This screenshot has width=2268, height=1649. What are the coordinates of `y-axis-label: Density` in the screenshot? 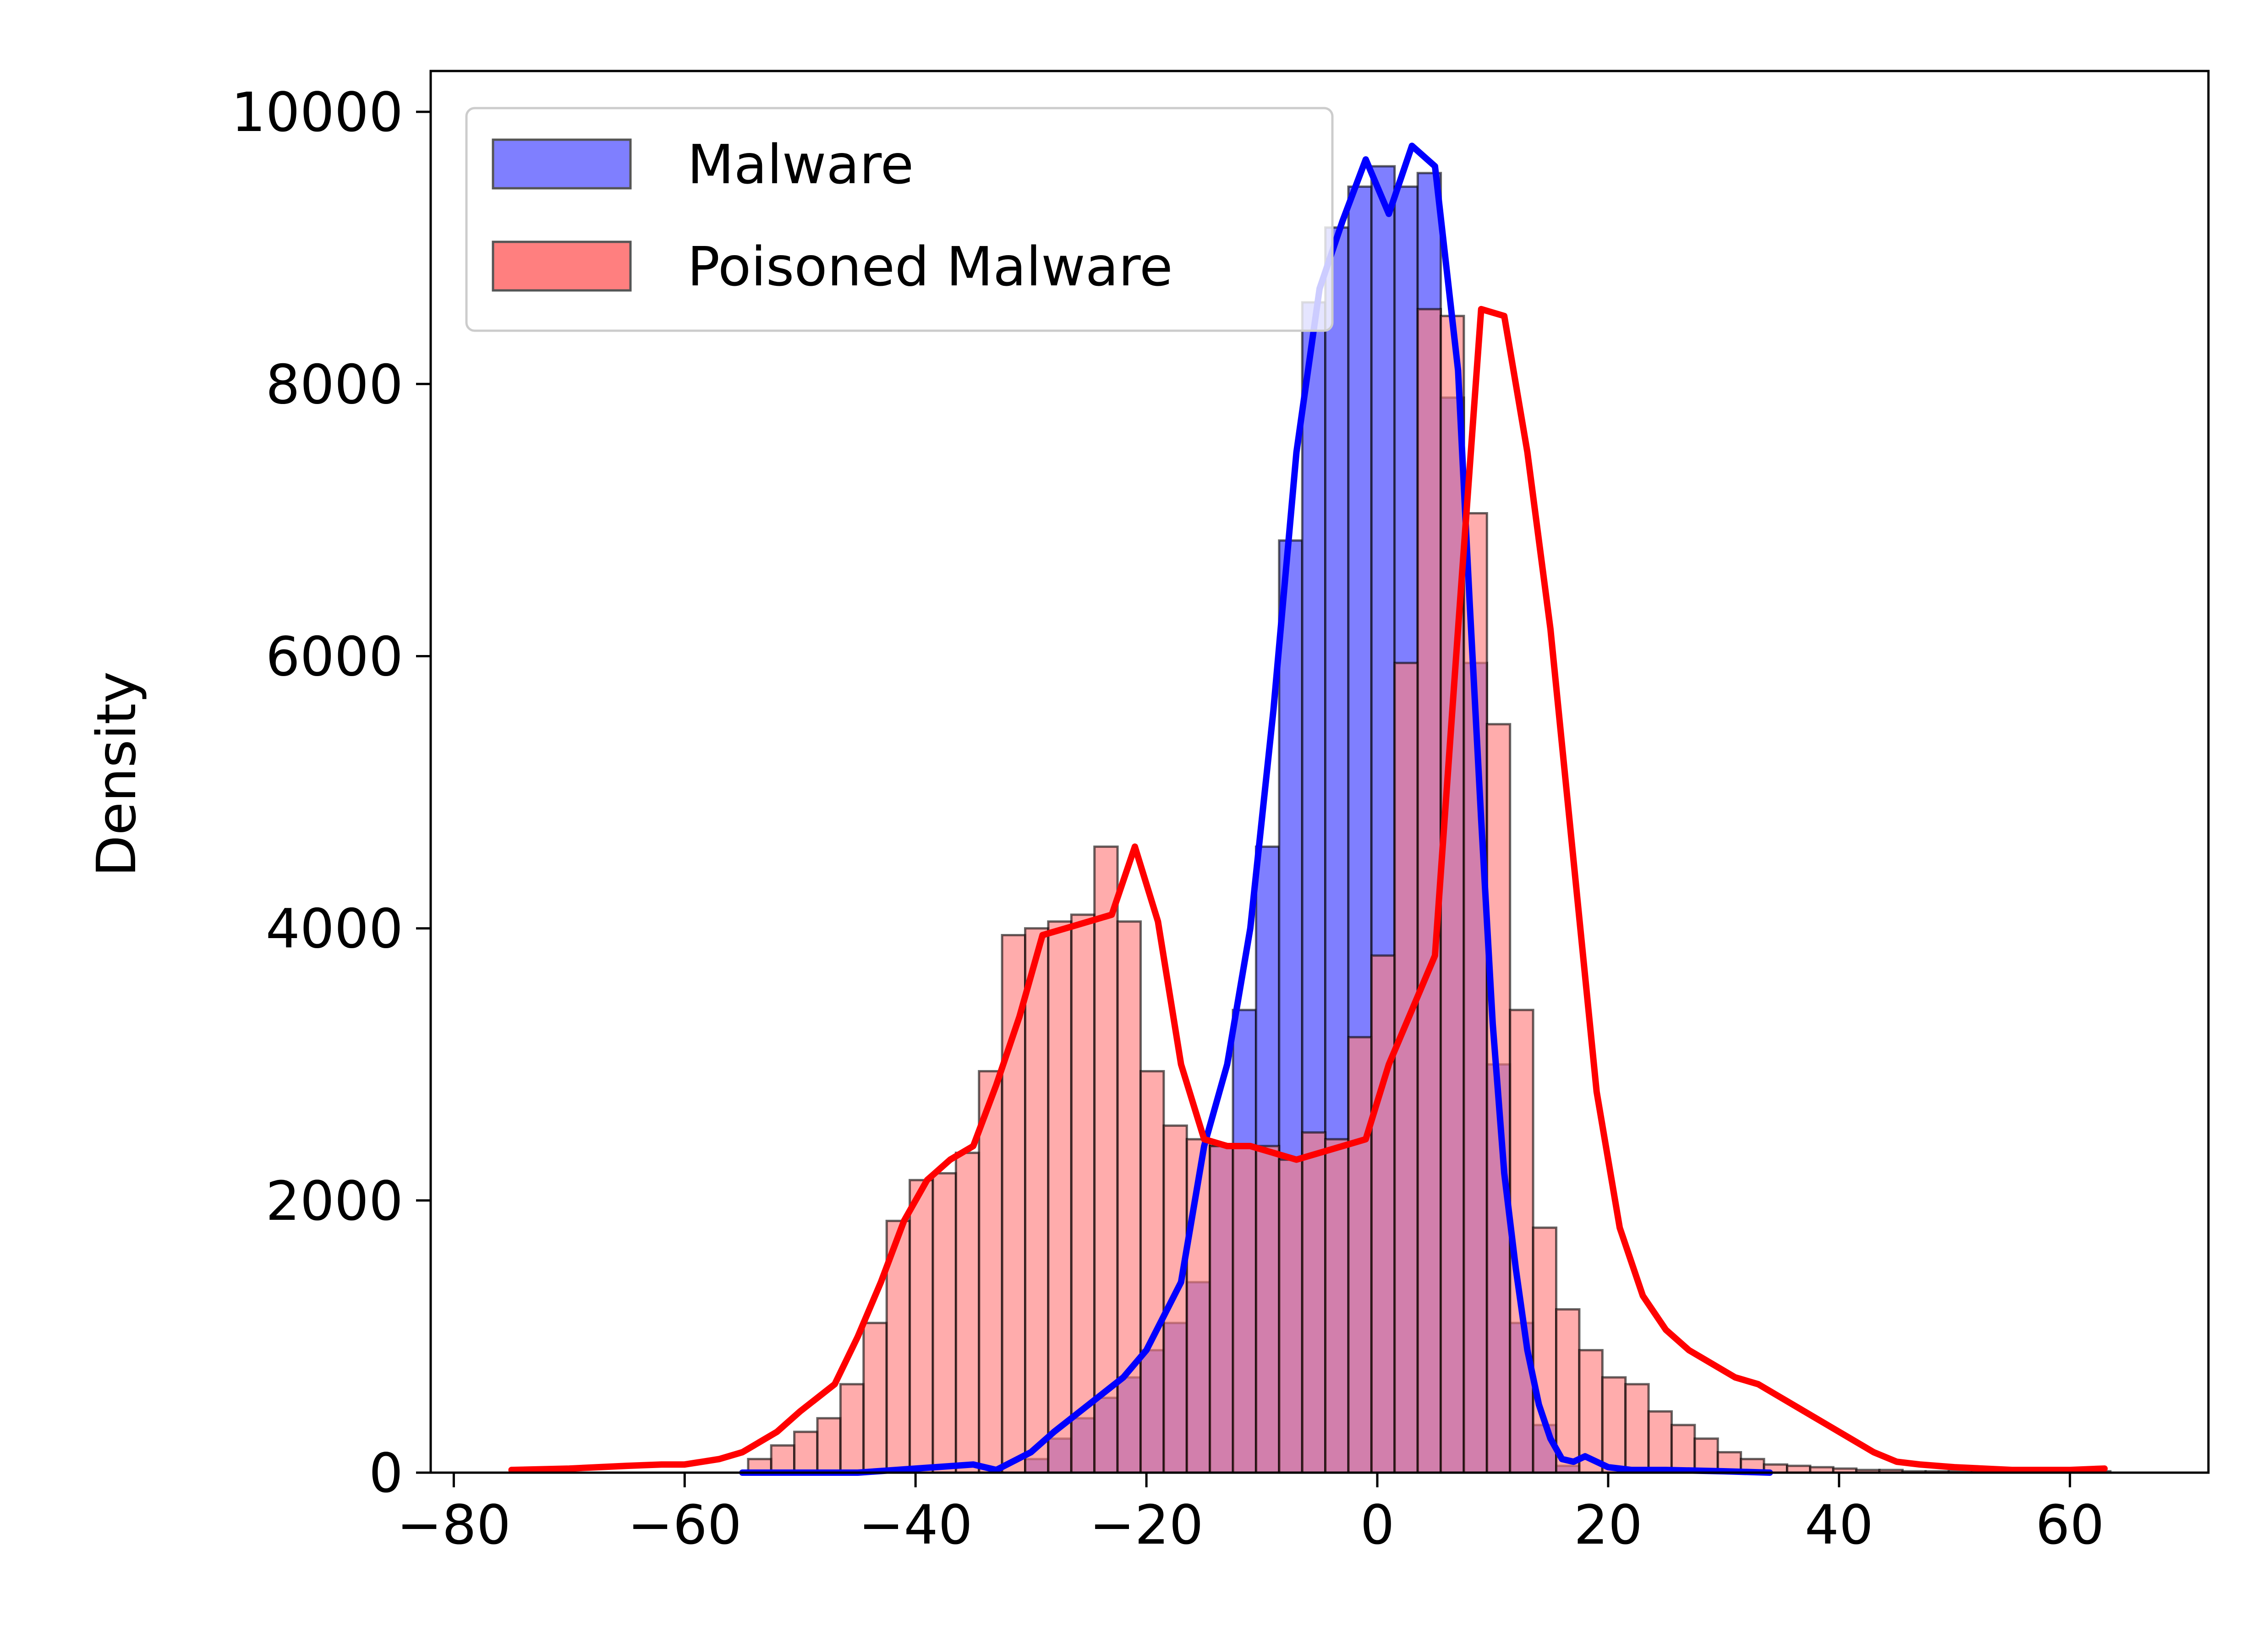 It's located at (116, 774).